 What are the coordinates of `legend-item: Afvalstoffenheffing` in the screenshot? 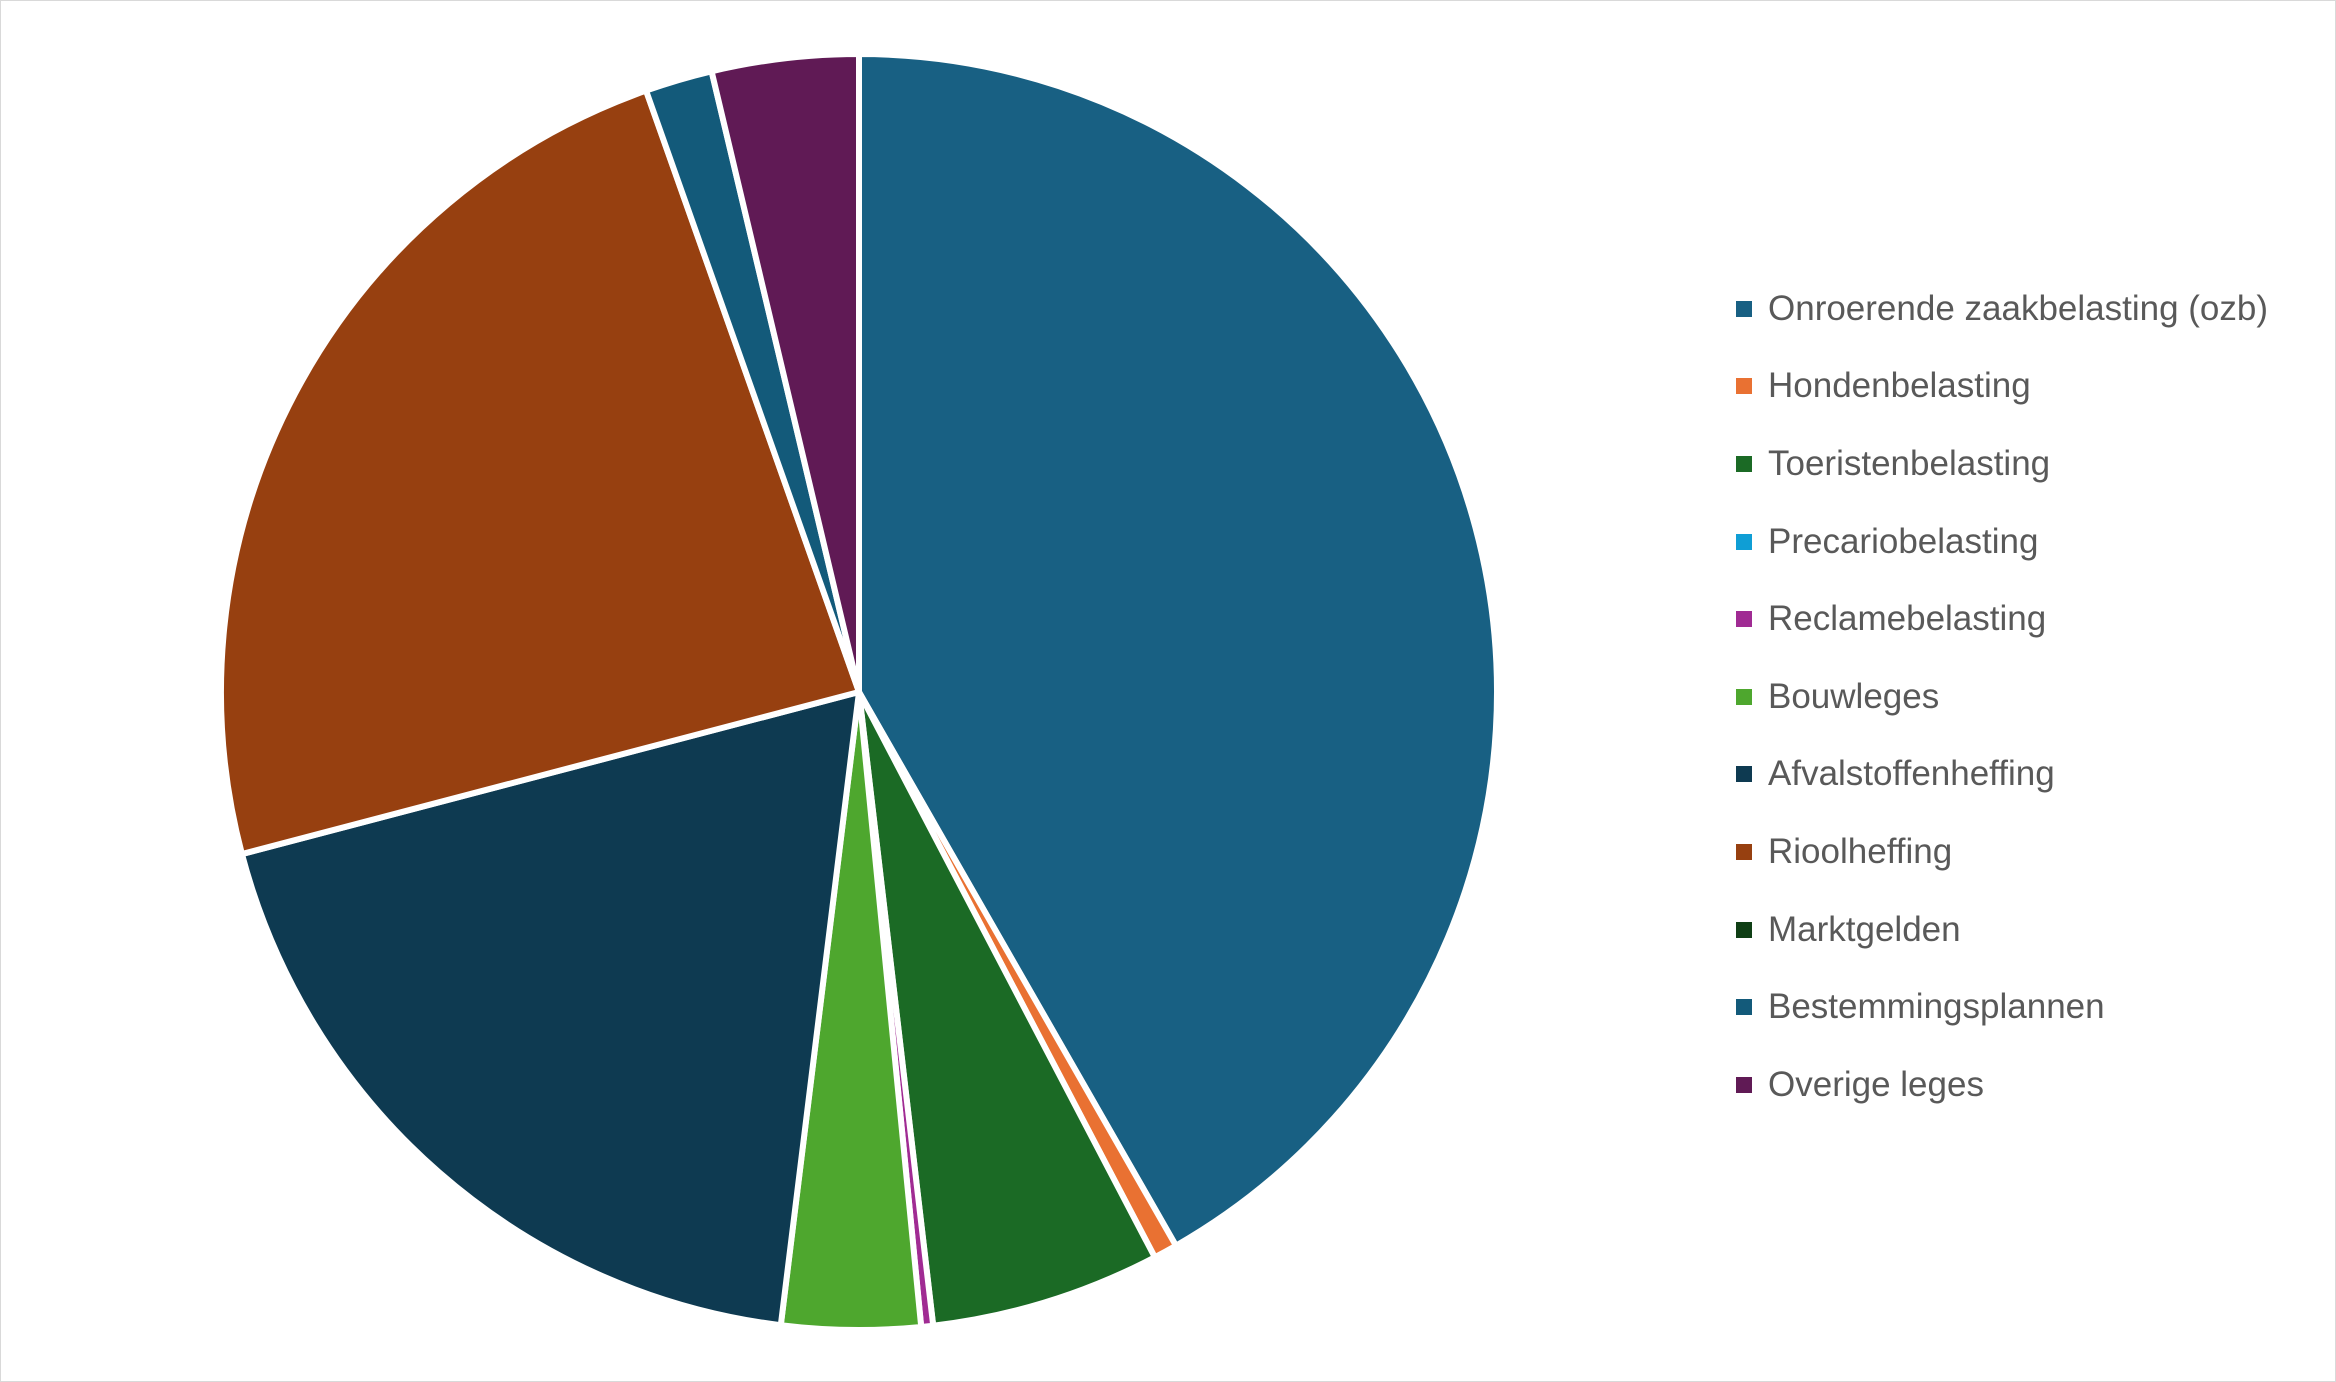 It's located at (2002, 775).